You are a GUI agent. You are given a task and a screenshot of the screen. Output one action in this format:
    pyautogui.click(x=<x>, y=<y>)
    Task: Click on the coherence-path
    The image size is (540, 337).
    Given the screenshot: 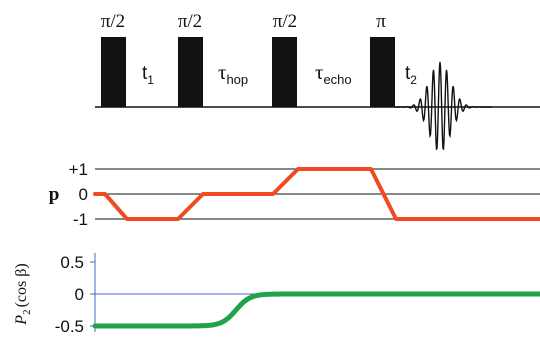 What is the action you would take?
    pyautogui.click(x=316, y=194)
    